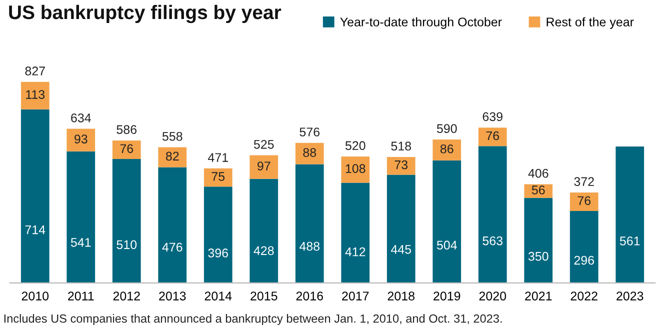 The width and height of the screenshot is (665, 329). Describe the element at coordinates (309, 246) in the screenshot. I see `data-label: 488` at that location.